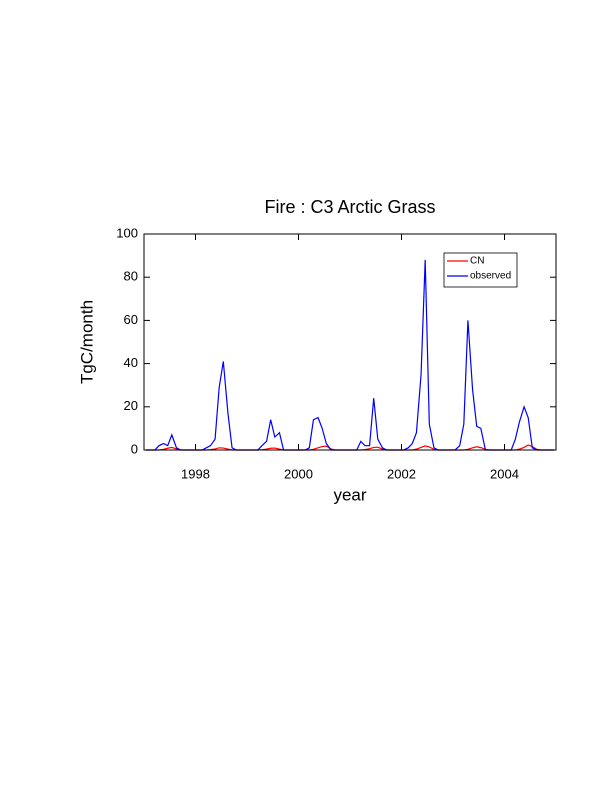 The width and height of the screenshot is (612, 797). Describe the element at coordinates (131, 362) in the screenshot. I see `y-tick-label: 40` at that location.